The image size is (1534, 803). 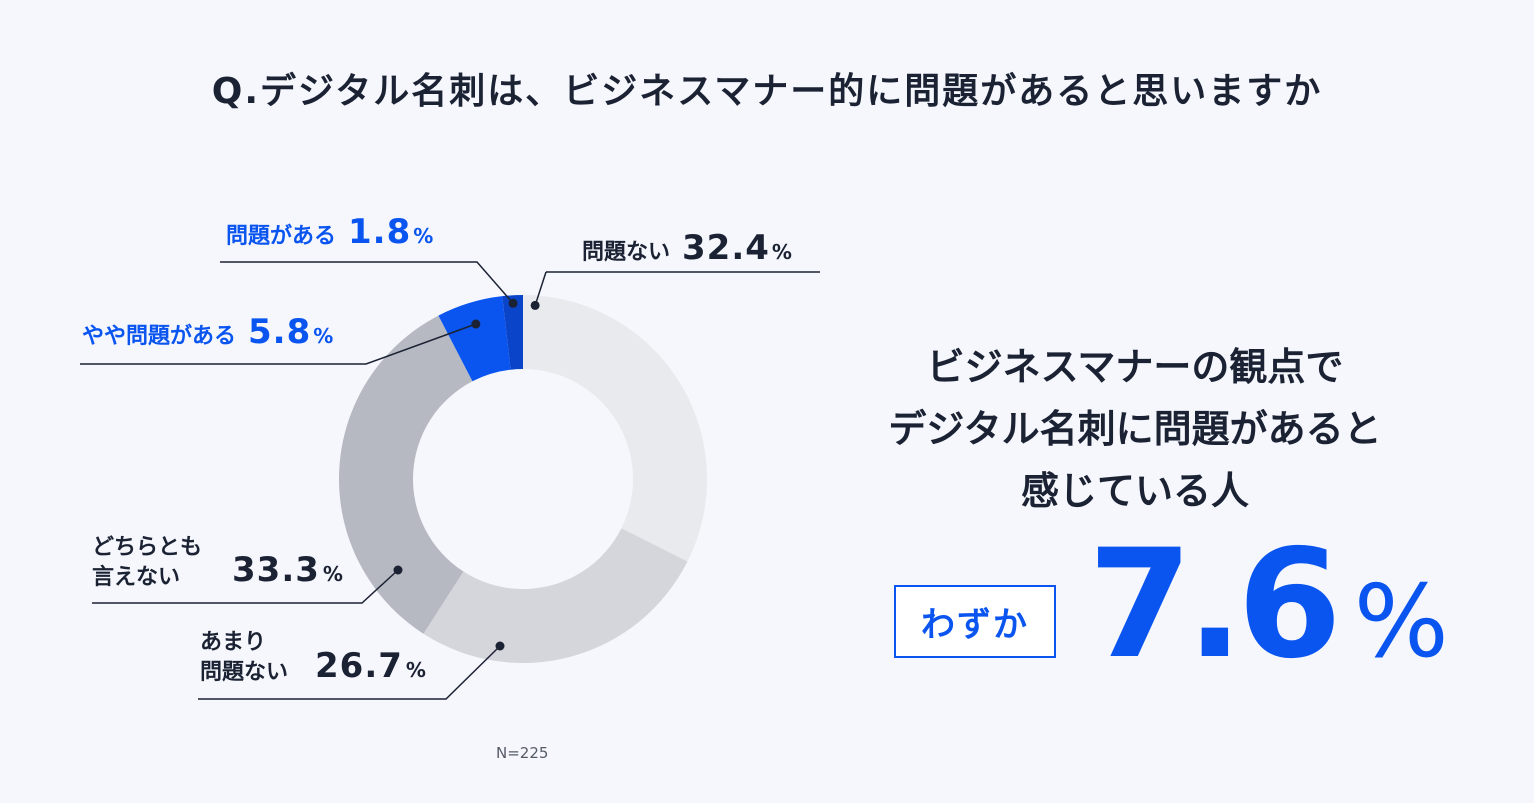 What do you see at coordinates (626, 252) in the screenshot?
I see `label-mondai-nai-name: 問題ない` at bounding box center [626, 252].